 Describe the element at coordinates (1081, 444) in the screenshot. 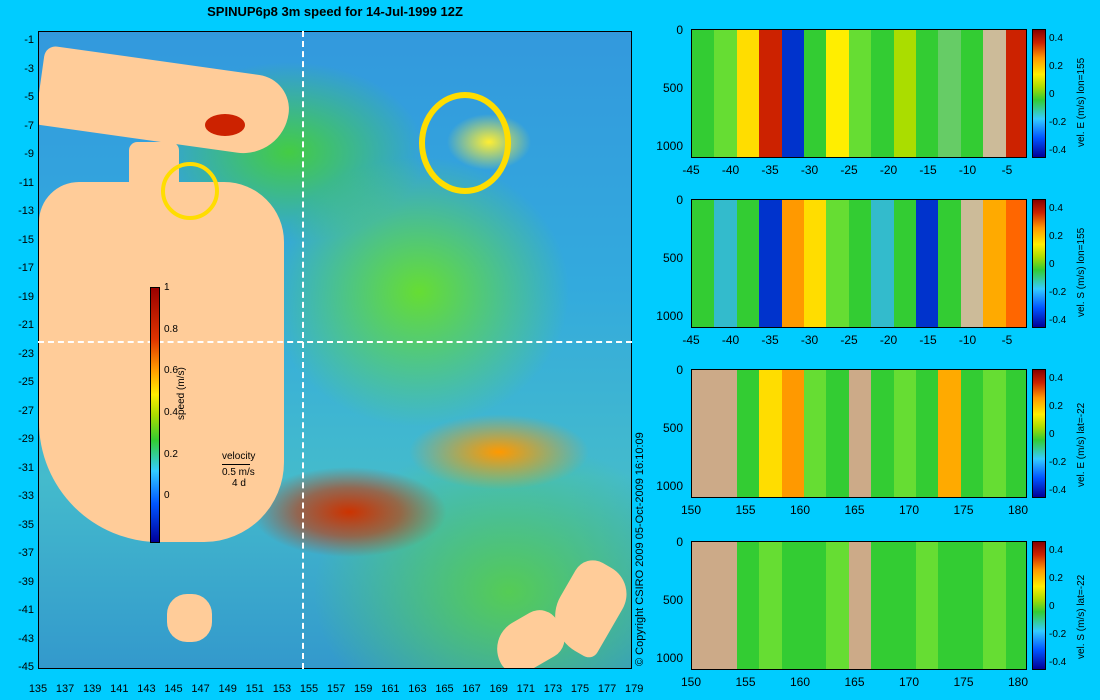

I see `section-label: vel. E (m/s) lat=-22` at that location.